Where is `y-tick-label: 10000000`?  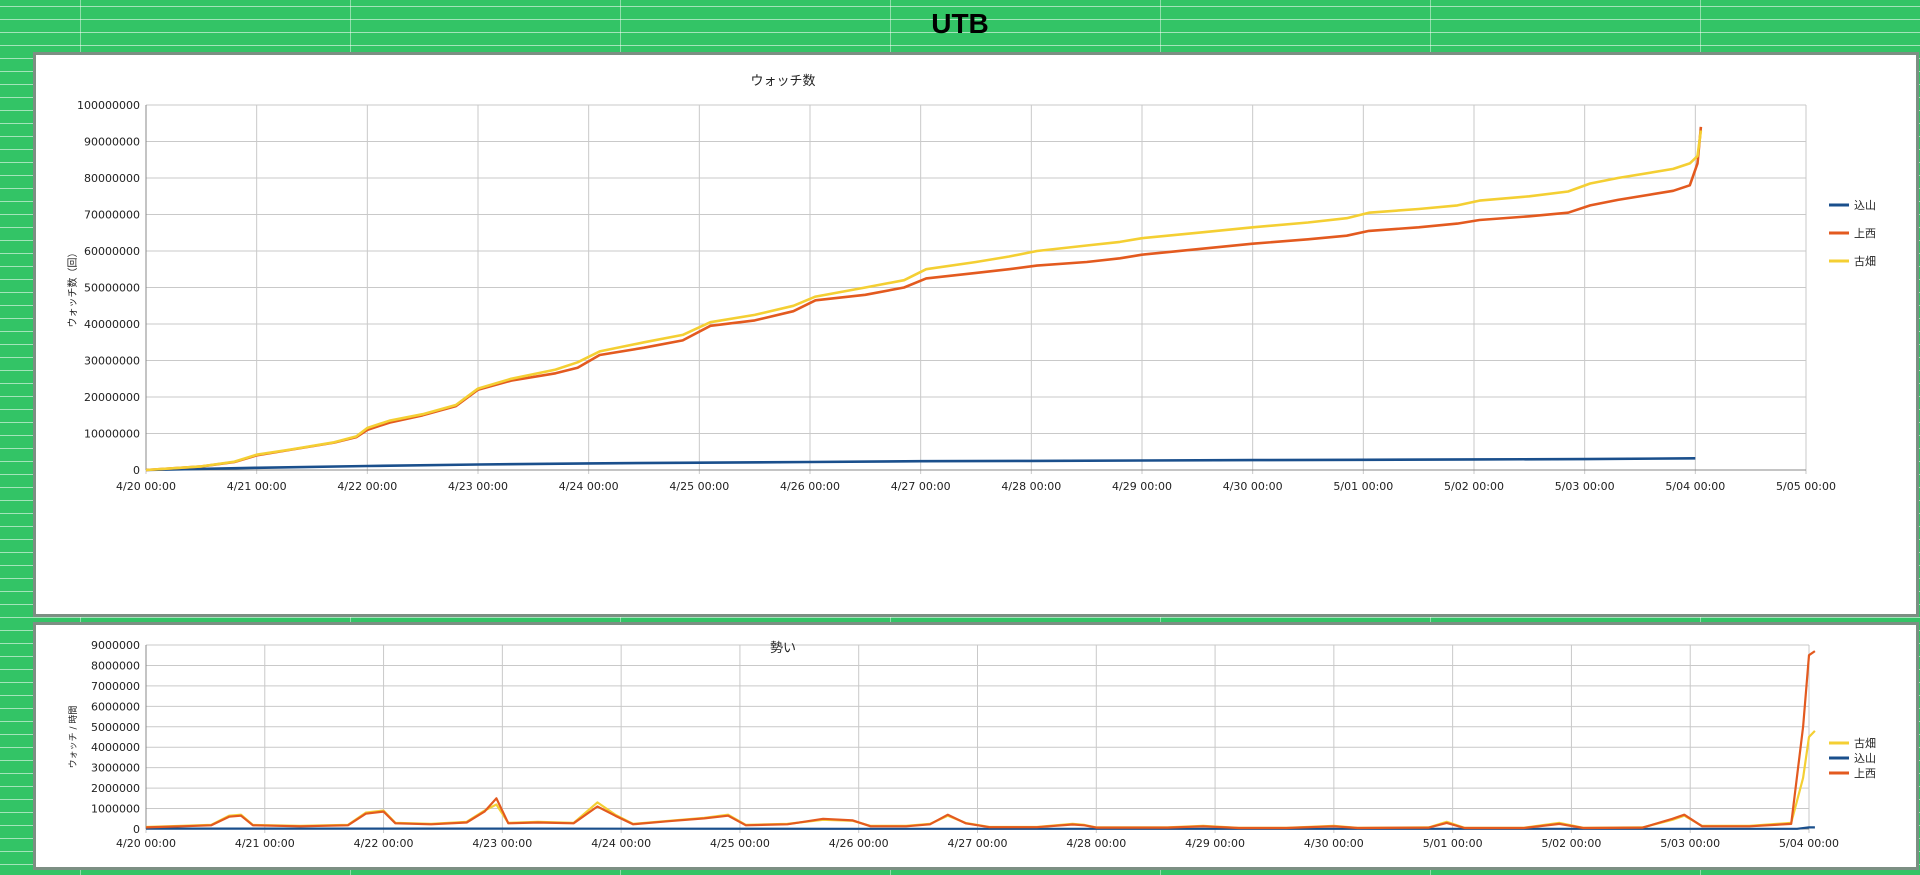
y-tick-label: 10000000 is located at coordinates (112, 434).